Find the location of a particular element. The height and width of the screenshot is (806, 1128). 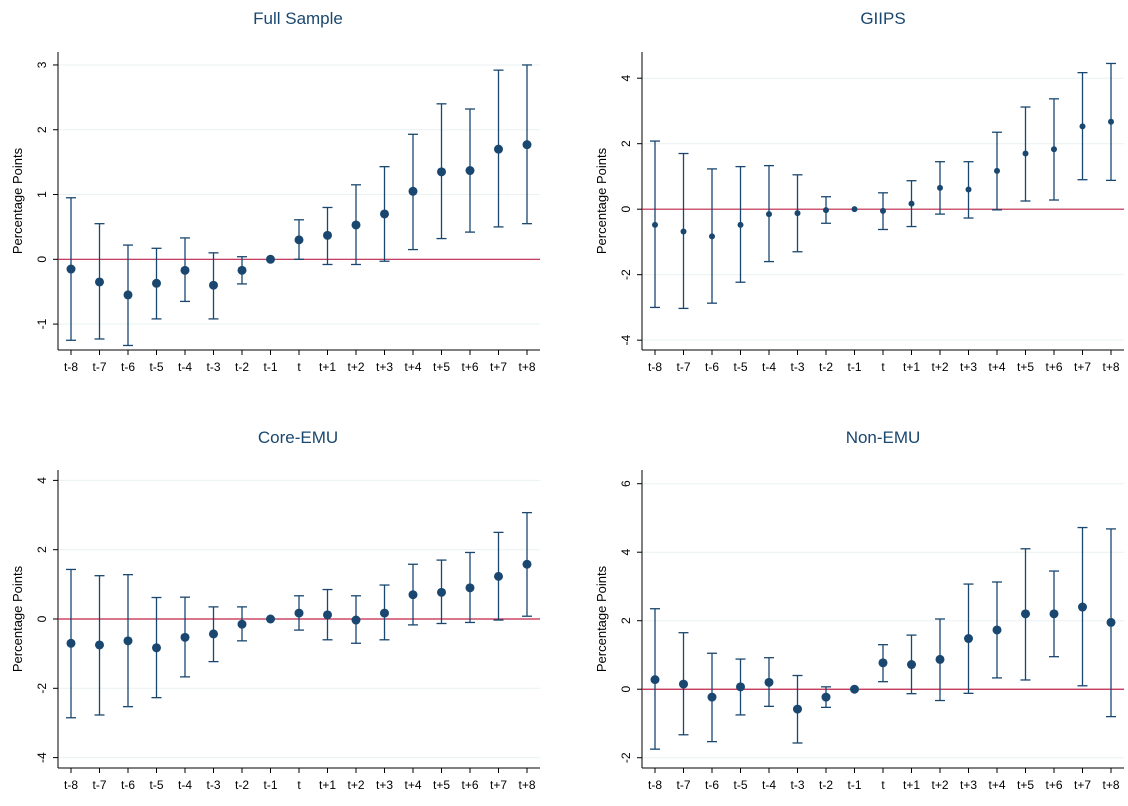

y-tick-label: 1 is located at coordinates (42, 194).